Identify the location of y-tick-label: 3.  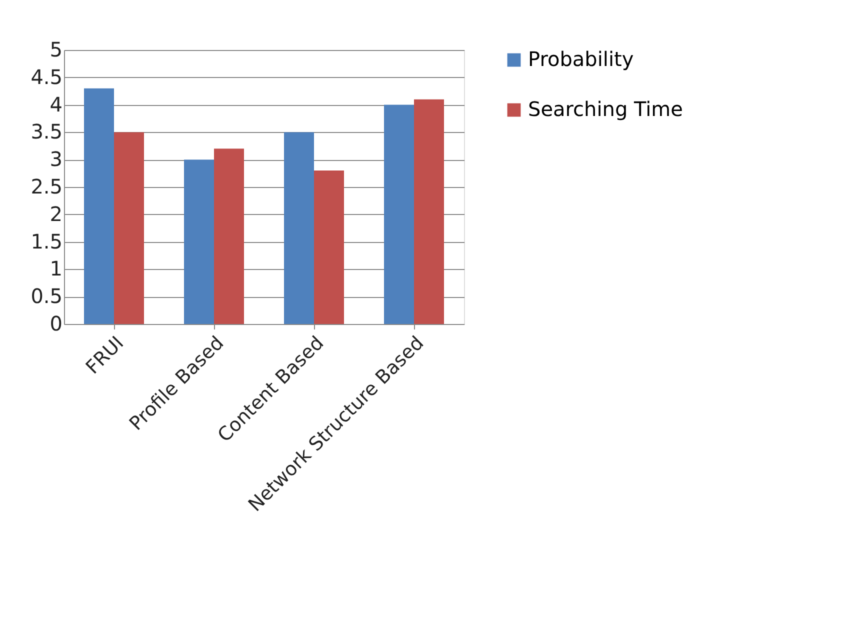
(56, 159).